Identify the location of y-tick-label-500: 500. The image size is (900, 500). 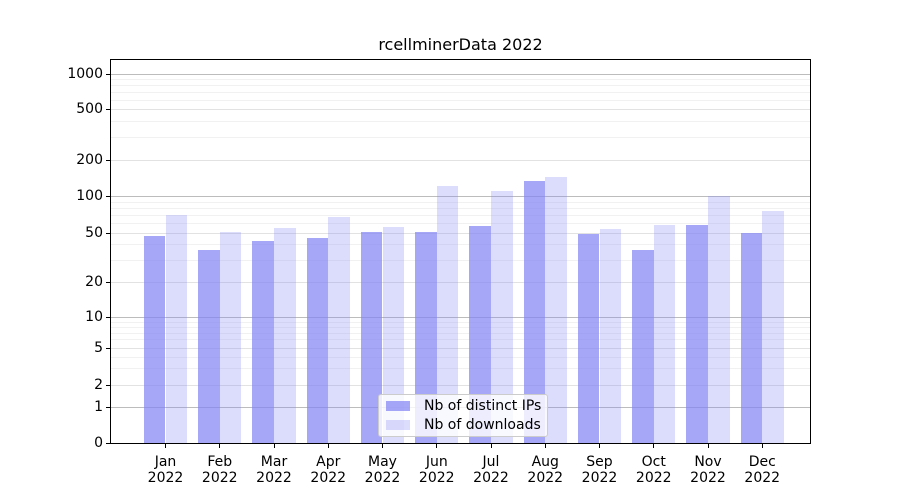
(89, 109).